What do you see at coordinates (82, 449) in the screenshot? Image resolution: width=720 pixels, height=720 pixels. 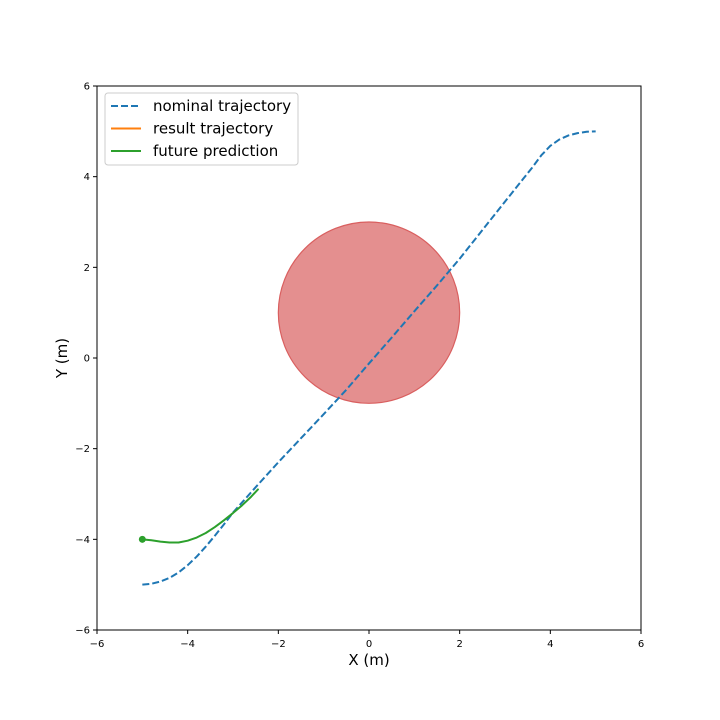 I see `y-tick-label: −2` at bounding box center [82, 449].